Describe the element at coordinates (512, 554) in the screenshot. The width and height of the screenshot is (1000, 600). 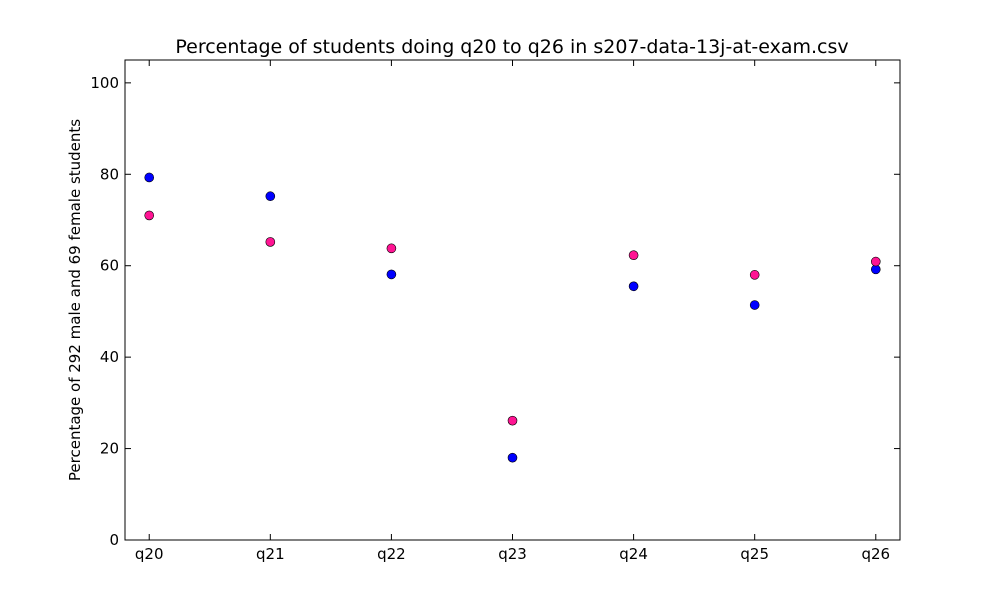
I see `x-tick-label: q23` at that location.